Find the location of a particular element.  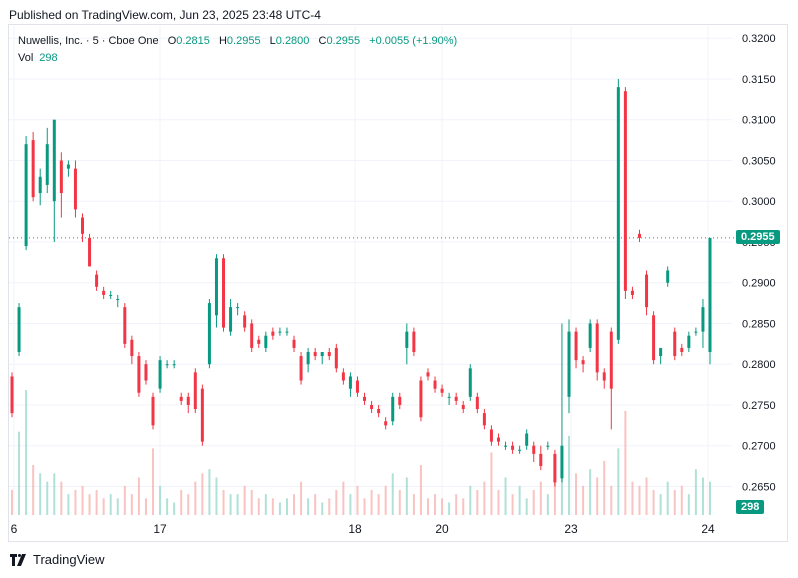

high-value: 0.2955 is located at coordinates (243, 41).